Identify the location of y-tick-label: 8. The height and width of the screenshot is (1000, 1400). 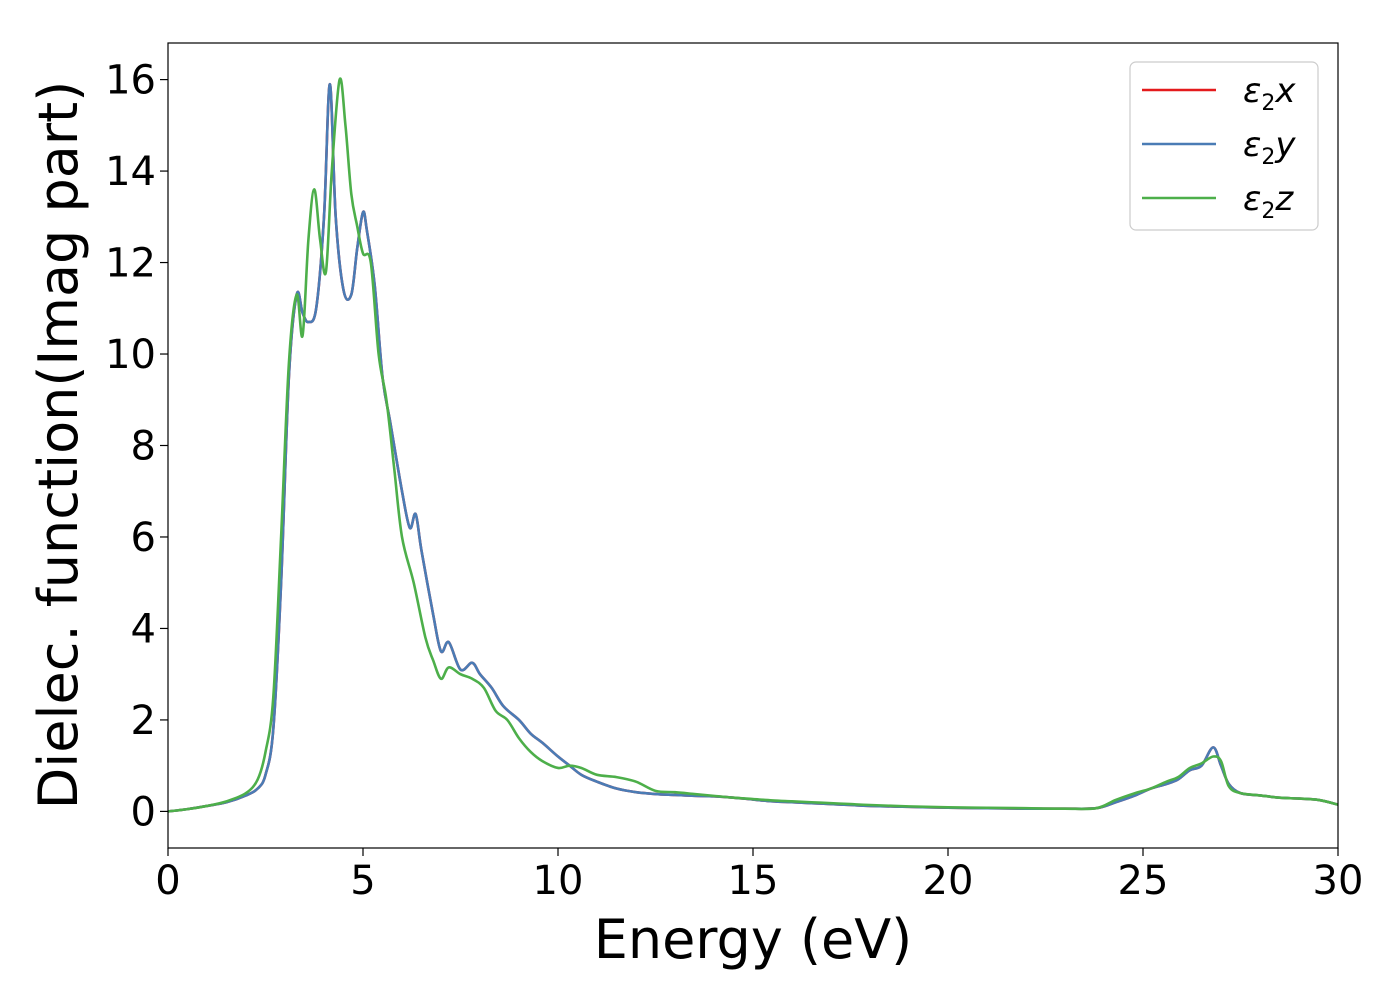
(143, 447).